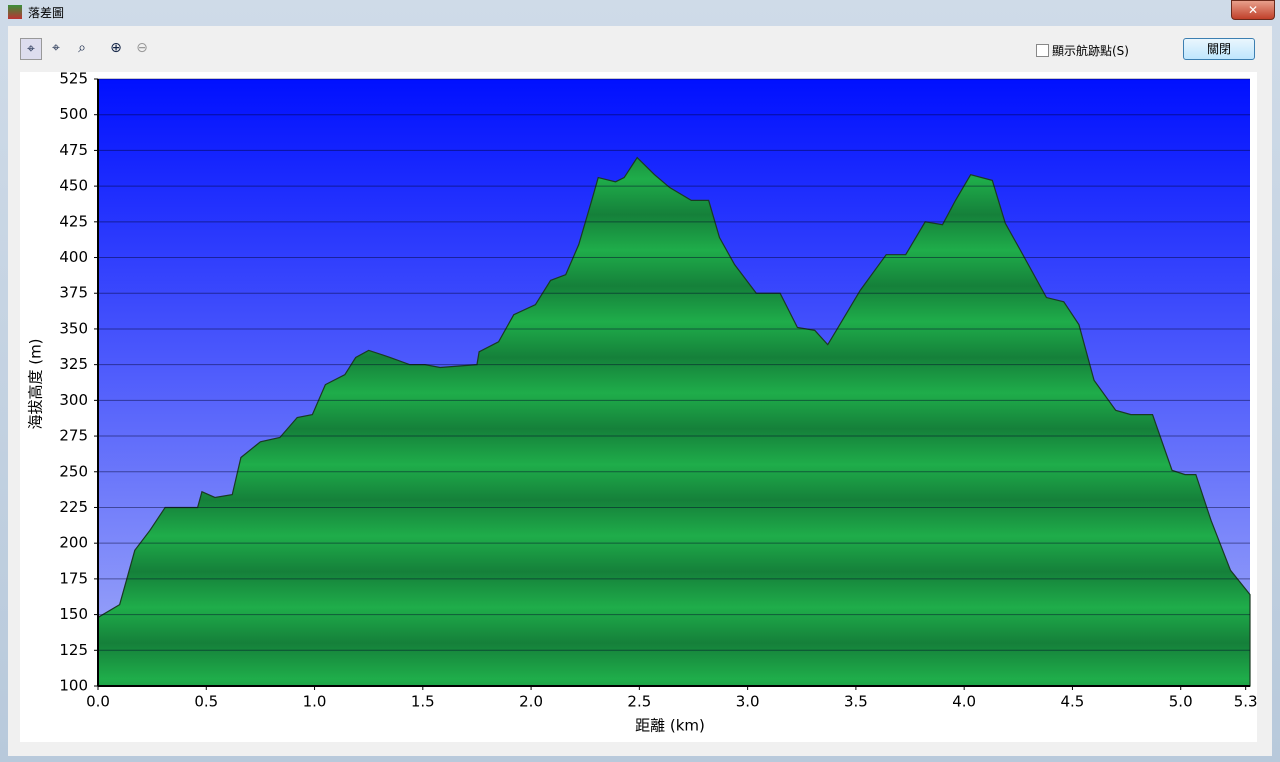 The height and width of the screenshot is (762, 1280). What do you see at coordinates (1245, 702) in the screenshot?
I see `x-tick-label: 5.3` at bounding box center [1245, 702].